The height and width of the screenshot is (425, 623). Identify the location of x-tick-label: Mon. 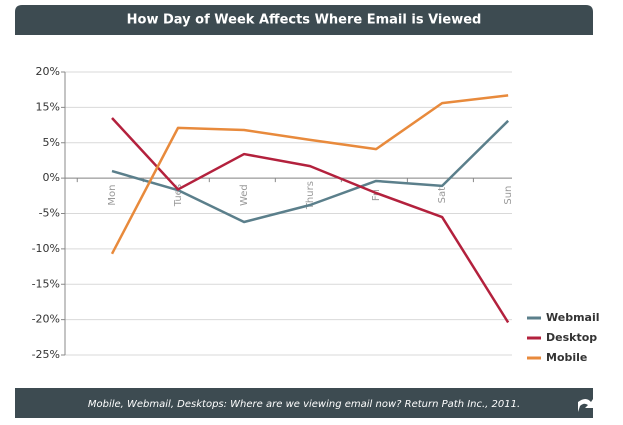
(112, 195).